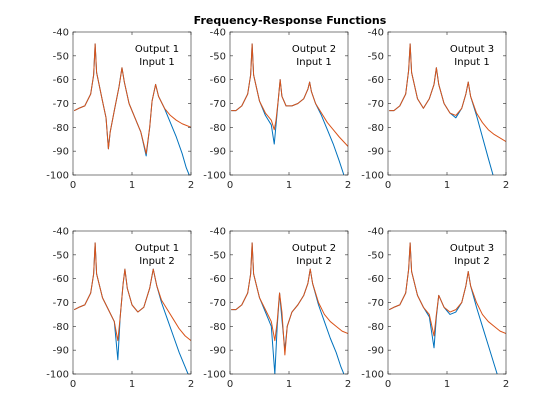  I want to click on figure-title: Frequency-Response Functions, so click(290, 20).